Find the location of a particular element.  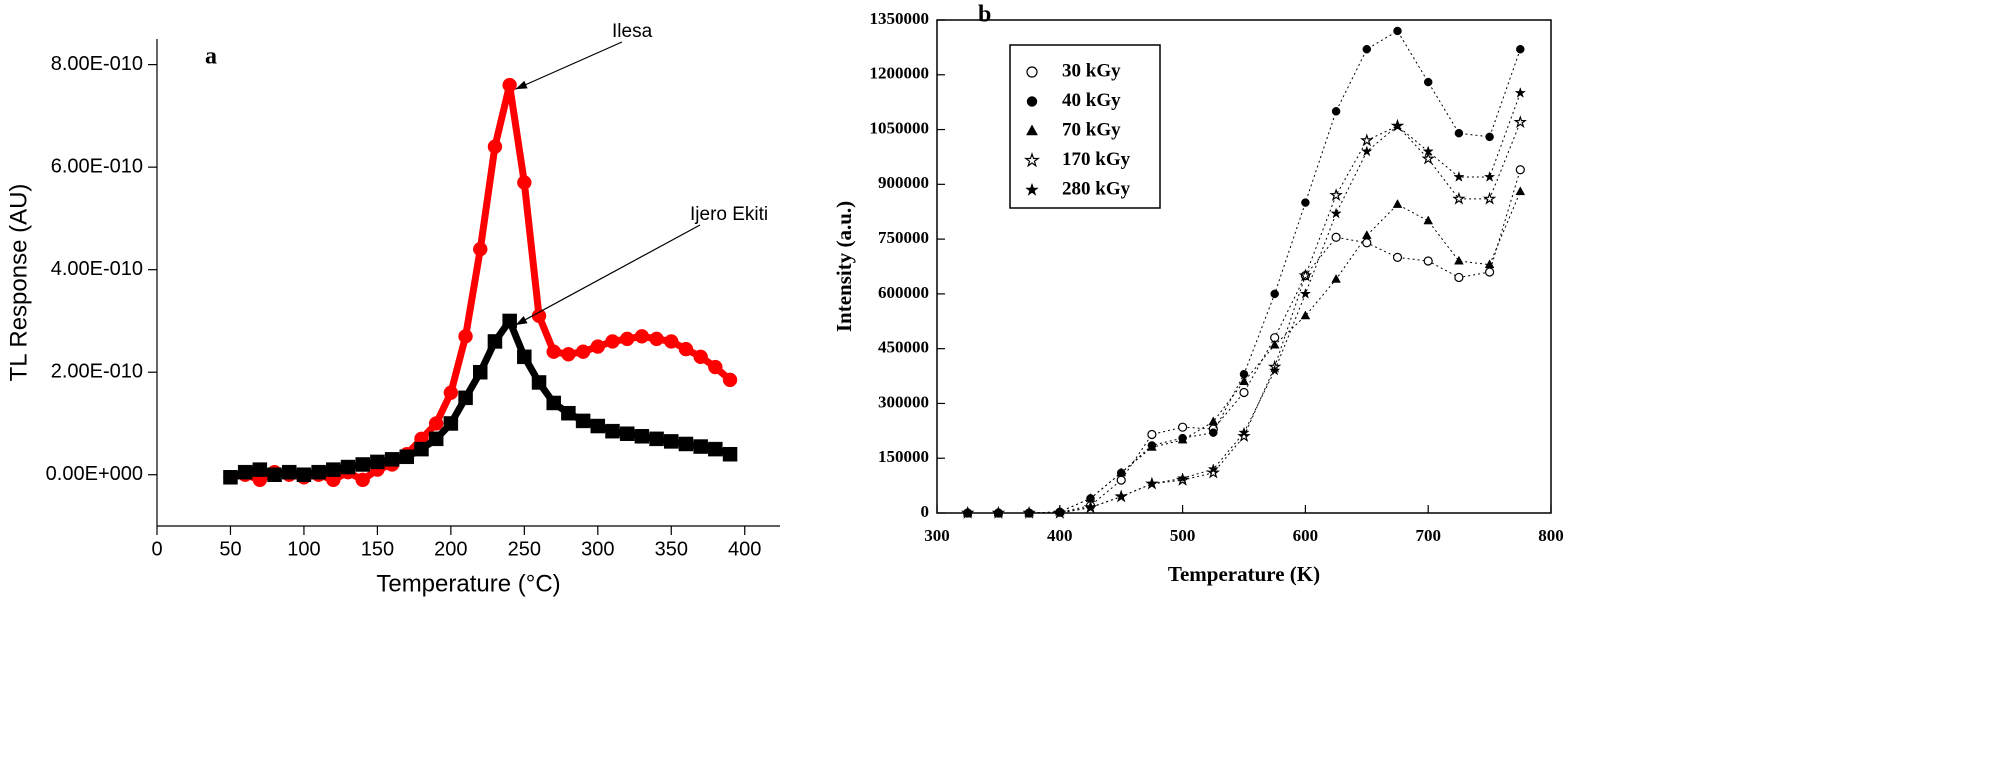

y-tick-label: 450000 is located at coordinates (903, 347).